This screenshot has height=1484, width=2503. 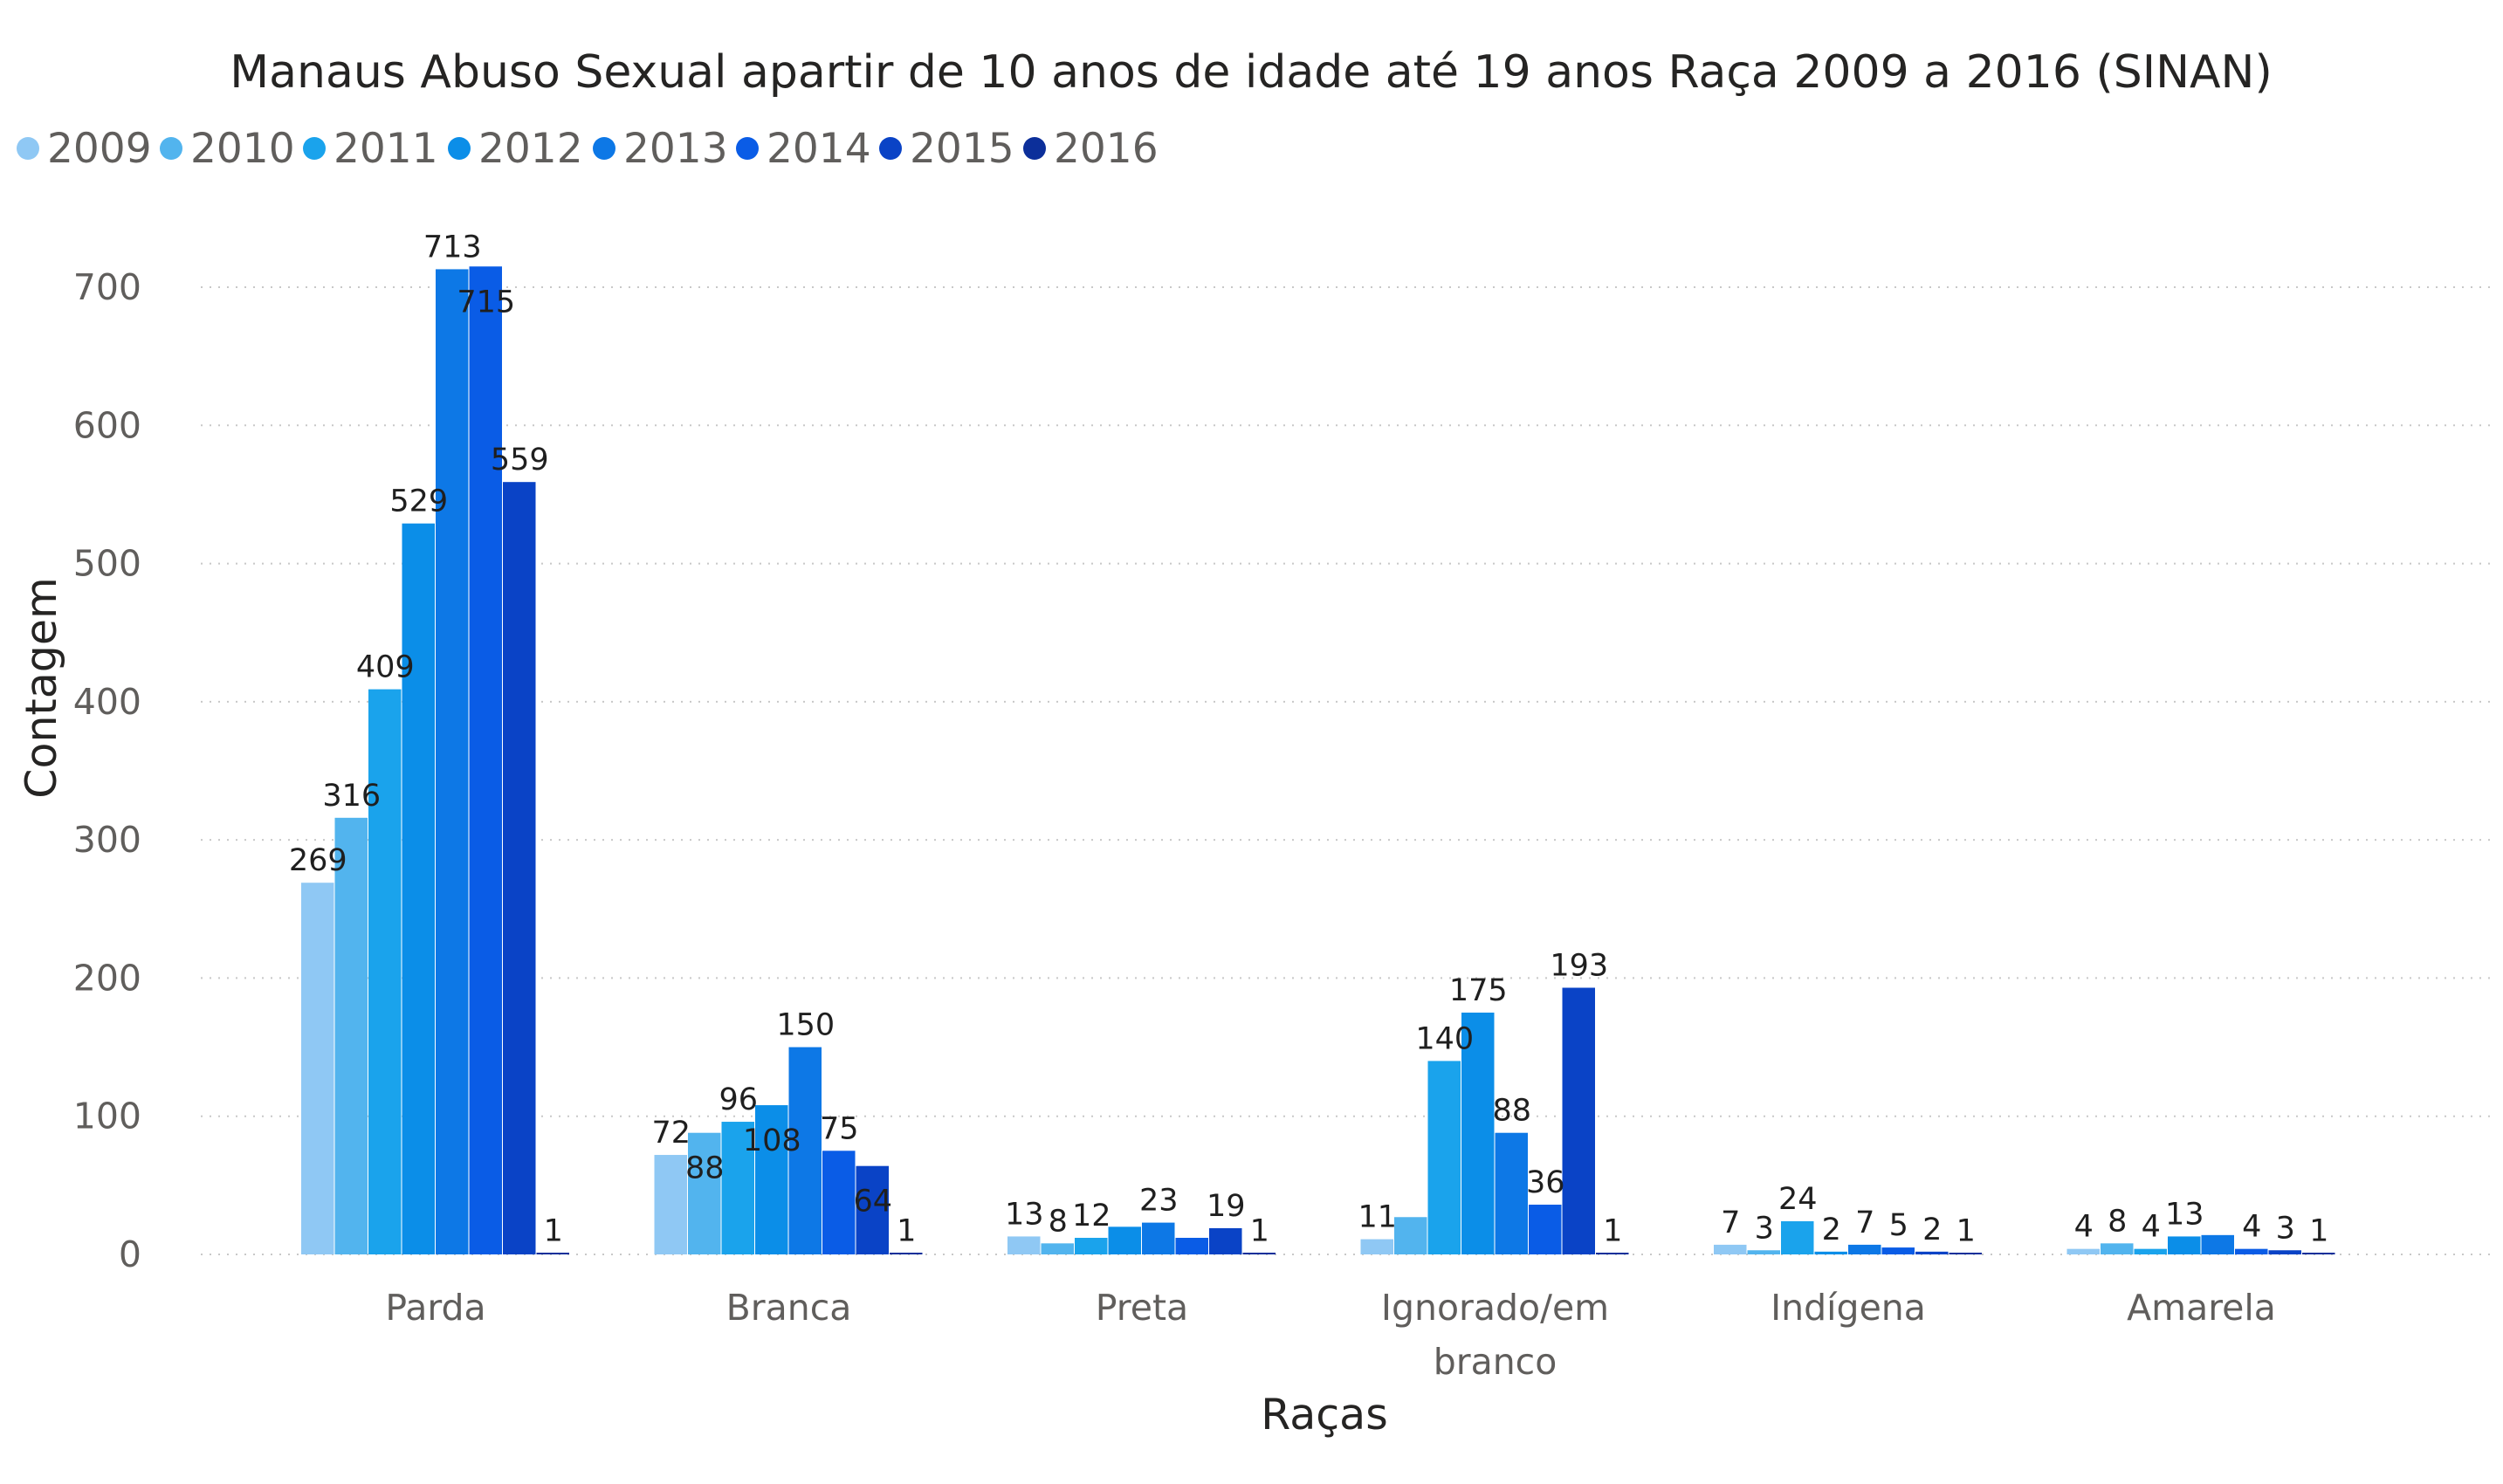 I want to click on y-tick-label: 400, so click(x=107, y=702).